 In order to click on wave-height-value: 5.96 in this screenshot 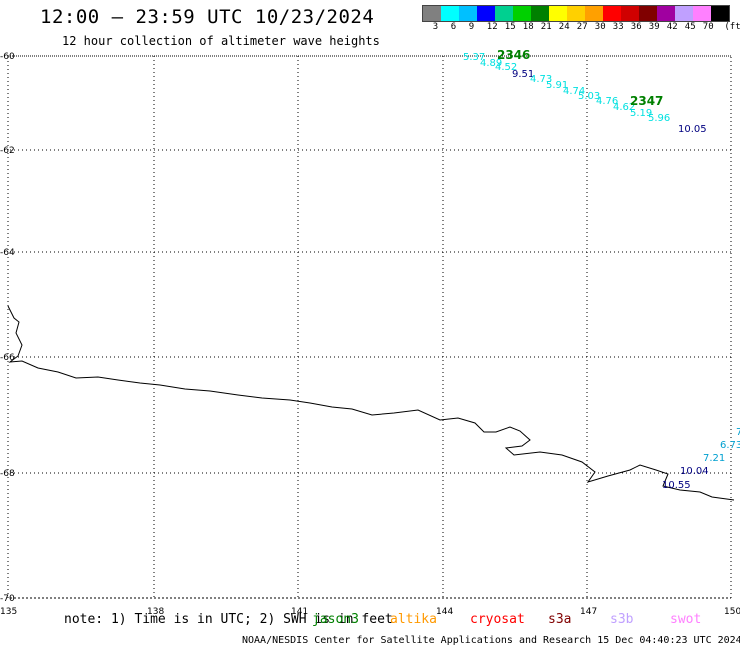, I will do `click(659, 118)`.